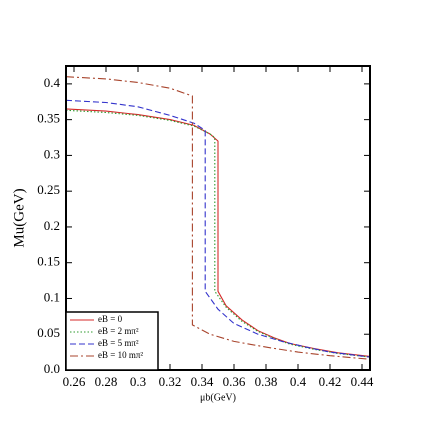 This screenshot has height=436, width=436. I want to click on legend-box, so click(112, 341).